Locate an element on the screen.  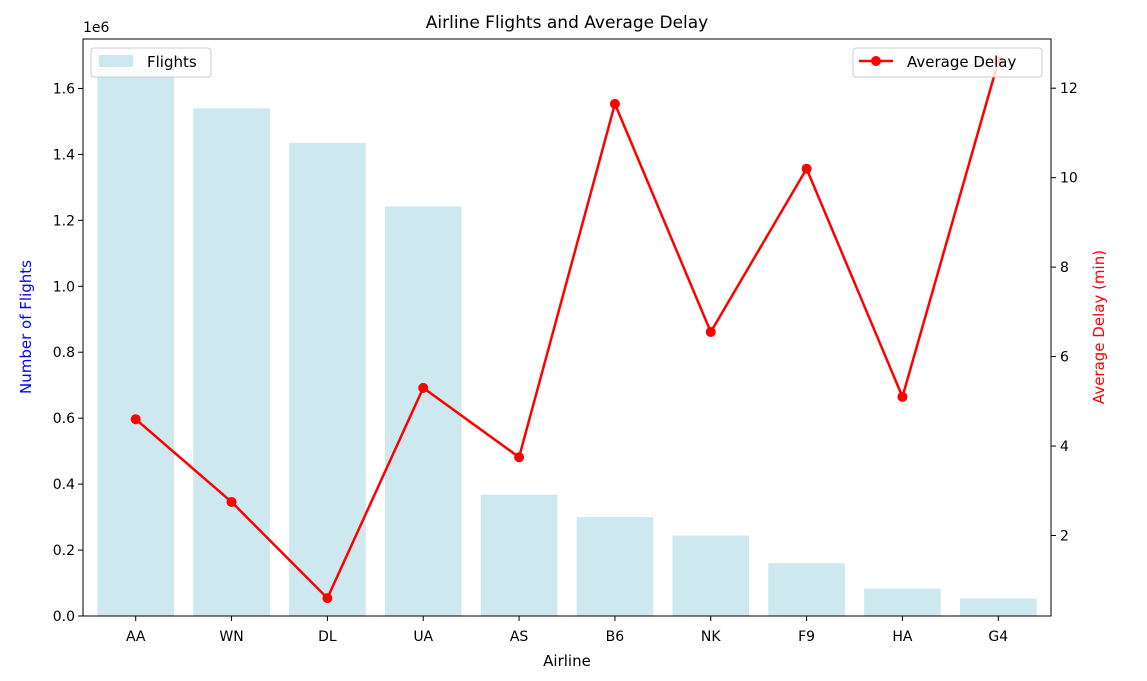
x-tick-label-b6: B6 is located at coordinates (615, 637).